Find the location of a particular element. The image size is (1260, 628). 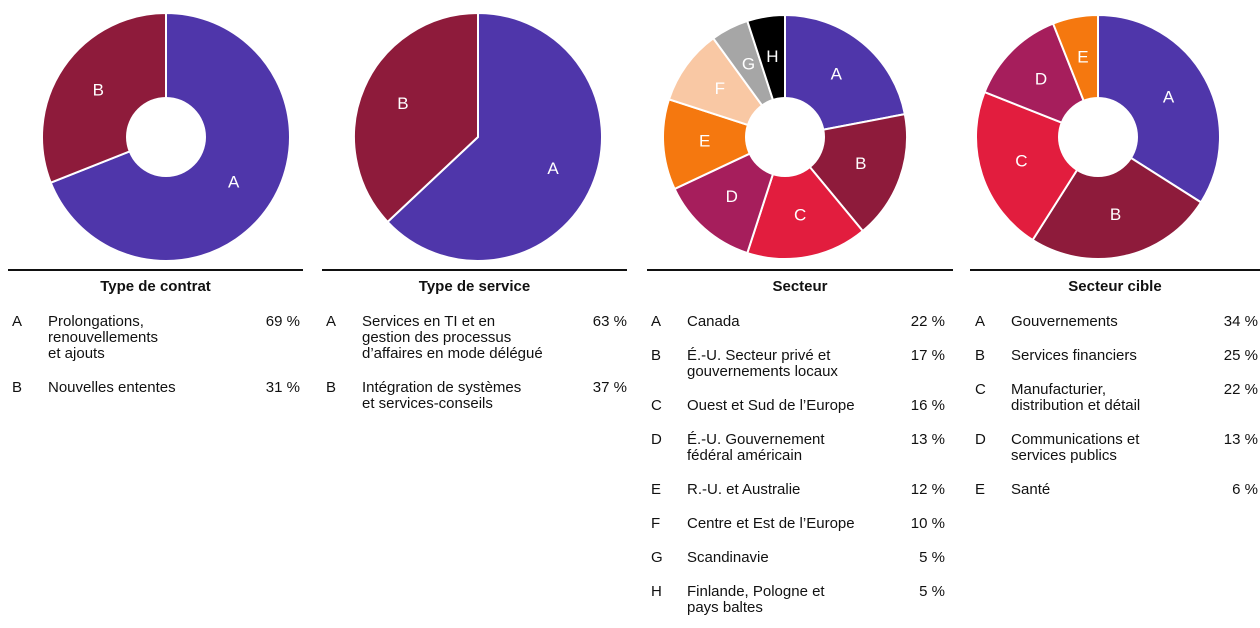

legend-name: Ouest et Sud de l’Europe is located at coordinates (771, 405).